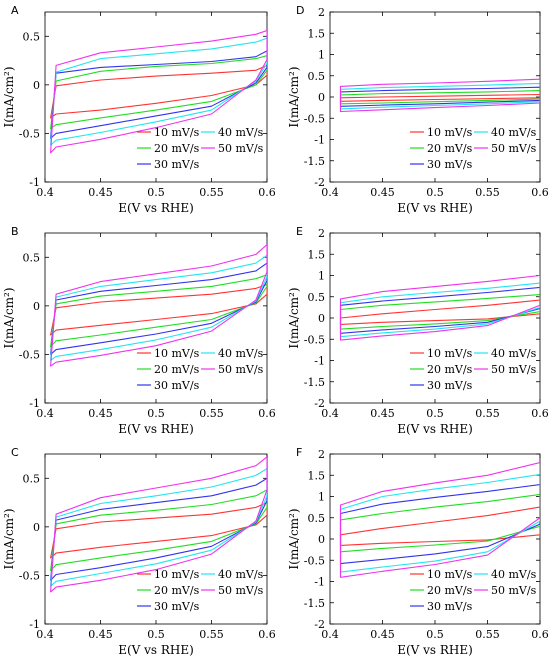 The width and height of the screenshot is (550, 661). What do you see at coordinates (299, 452) in the screenshot?
I see `panel-letter: F` at bounding box center [299, 452].